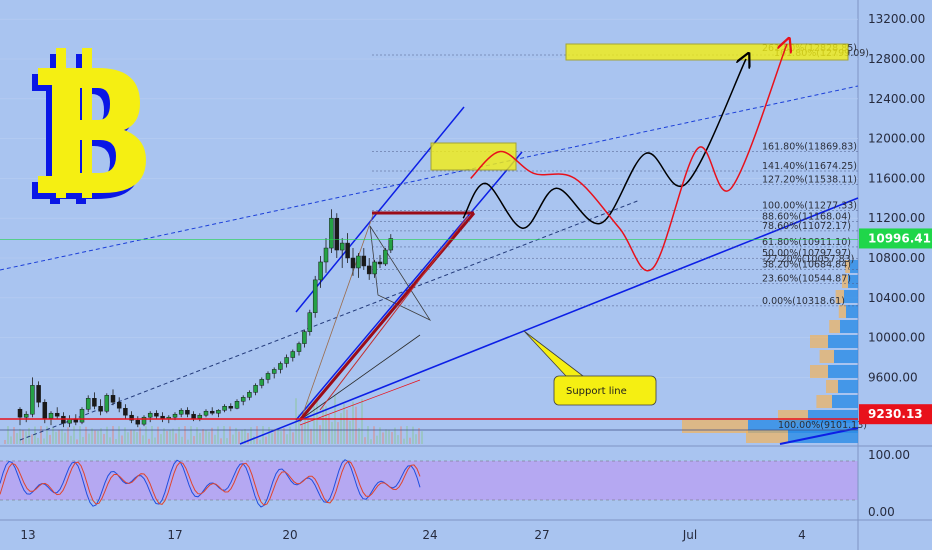 Image resolution: width=932 pixels, height=550 pixels. What do you see at coordinates (596, 391) in the screenshot?
I see `callout-label: Support line` at bounding box center [596, 391].